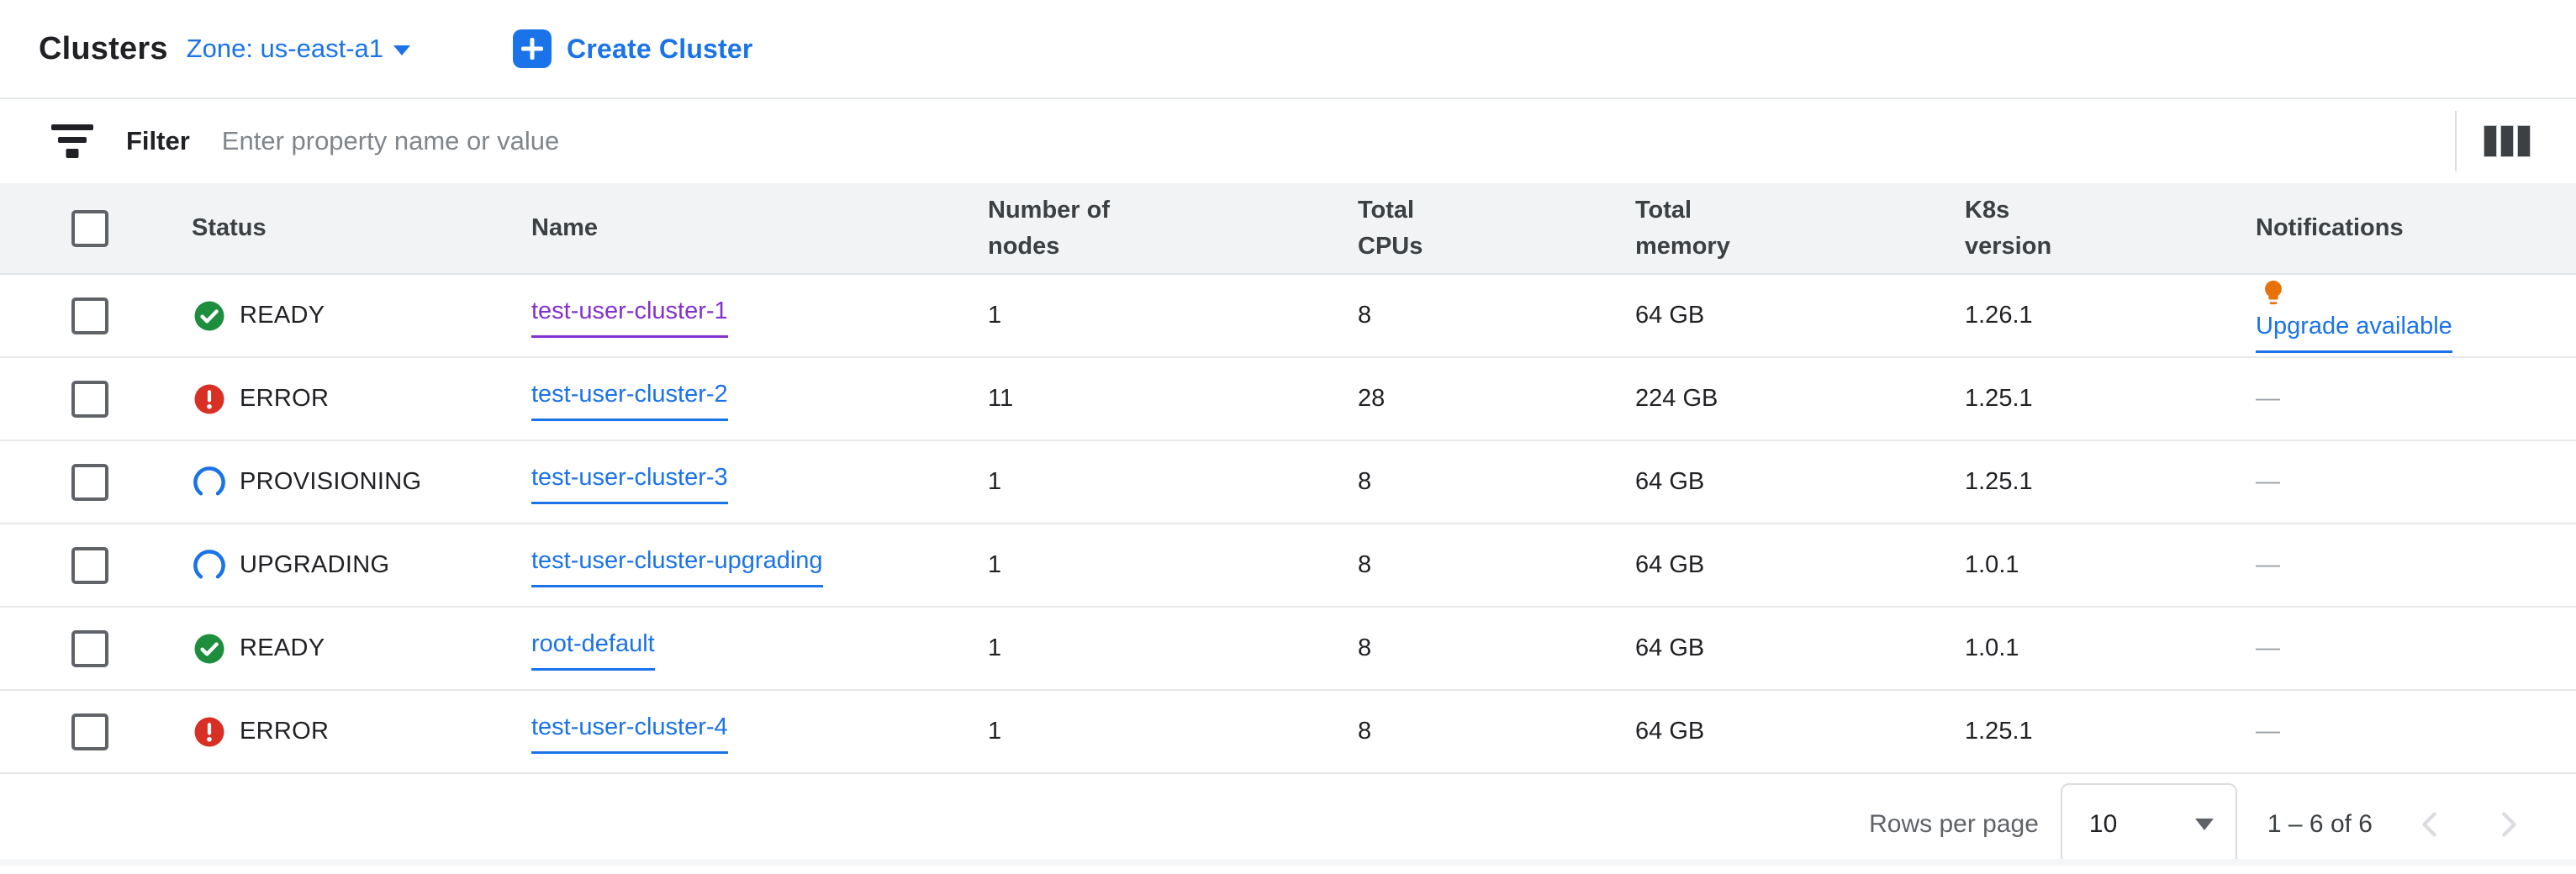 The height and width of the screenshot is (874, 2576). I want to click on column-header-notifications: Notifications, so click(2330, 228).